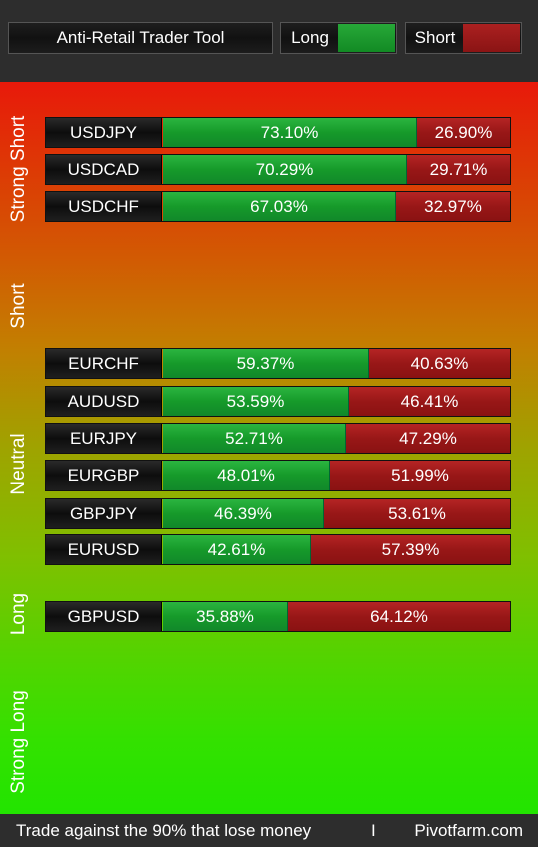  Describe the element at coordinates (373, 830) in the screenshot. I see `footer-separator: I` at that location.